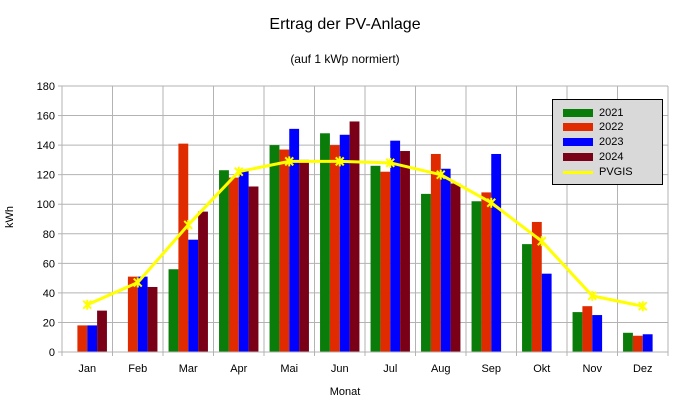 This screenshot has height=417, width=690. I want to click on x-tick-label: Aug, so click(441, 369).